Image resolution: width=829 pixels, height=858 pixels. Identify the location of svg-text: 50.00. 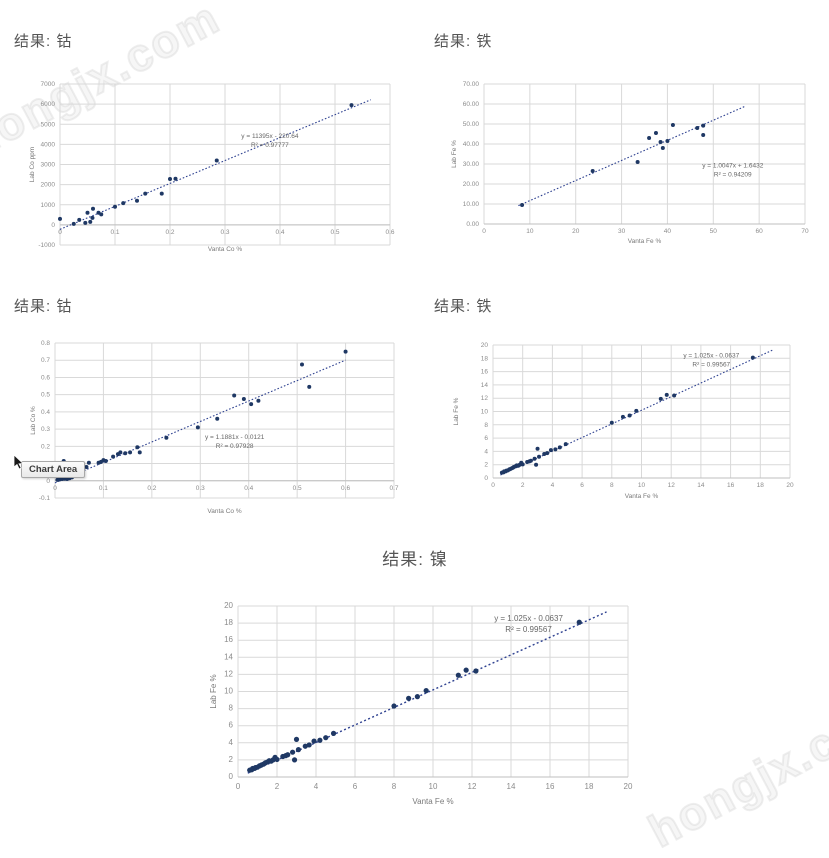
(471, 124).